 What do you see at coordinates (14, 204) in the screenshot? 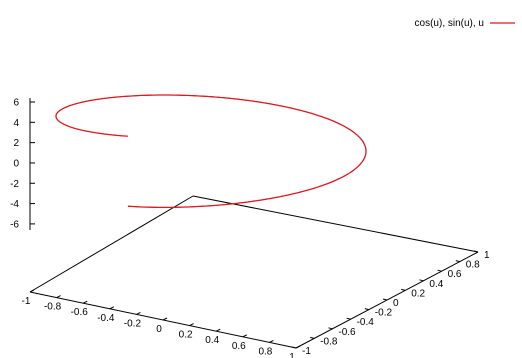
I see `z-tick-label: -4` at bounding box center [14, 204].